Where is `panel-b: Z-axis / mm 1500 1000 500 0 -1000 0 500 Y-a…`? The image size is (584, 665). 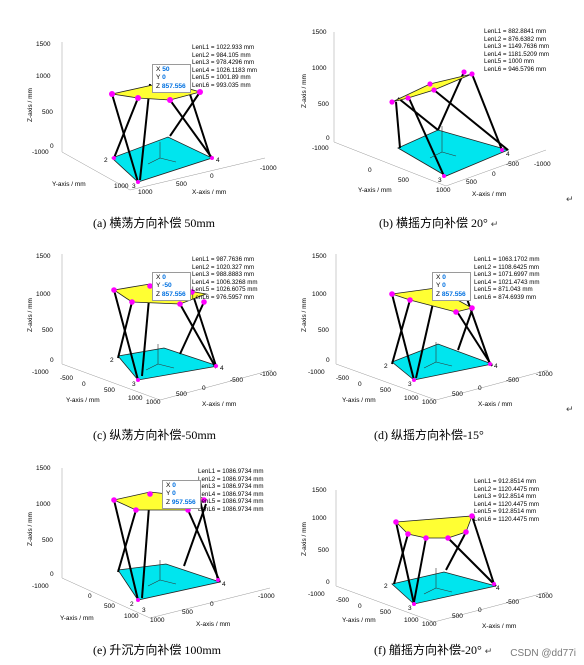
panel-b: Z-axis / mm 1500 1000 500 0 -1000 0 500 Y-a… is located at coordinates (436, 126).